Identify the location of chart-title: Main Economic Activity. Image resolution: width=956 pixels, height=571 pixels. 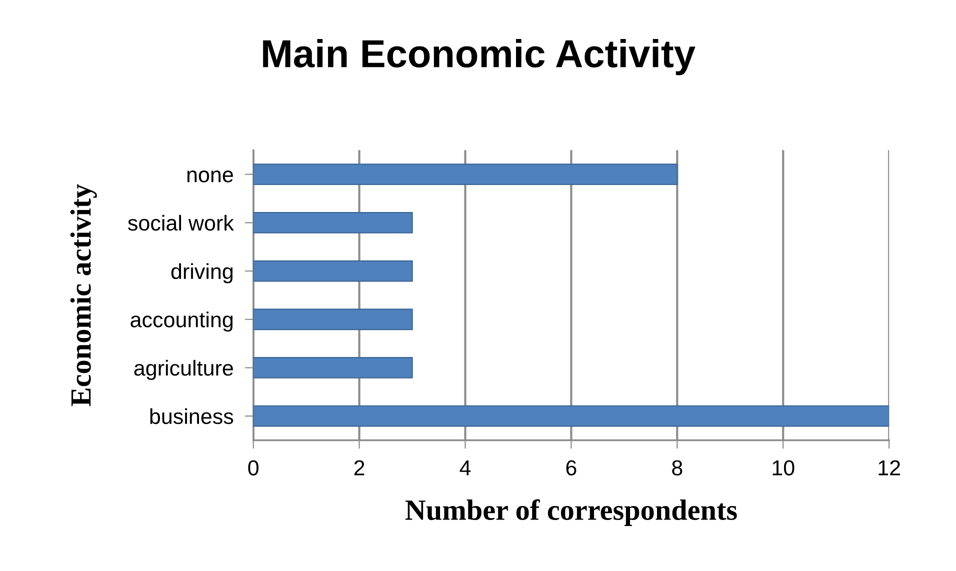
(479, 57).